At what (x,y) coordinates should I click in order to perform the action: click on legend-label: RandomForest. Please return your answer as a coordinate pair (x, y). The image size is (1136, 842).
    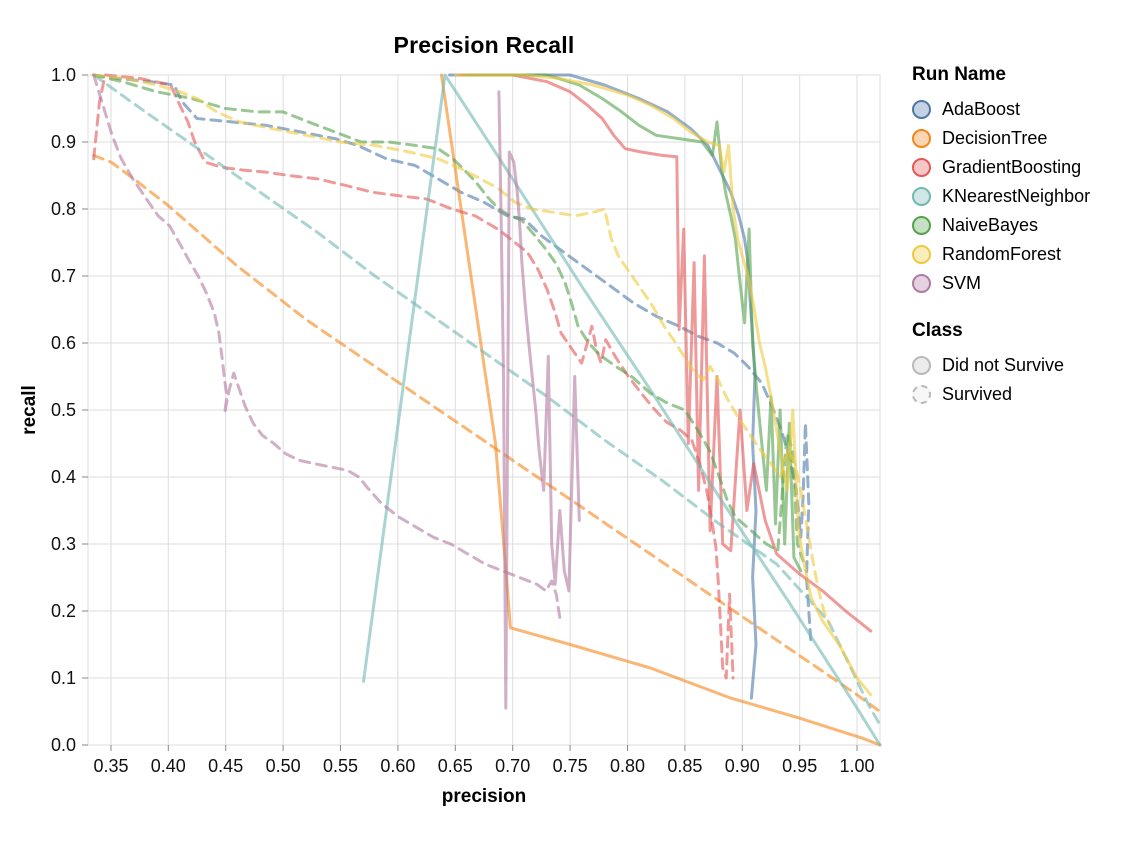
    Looking at the image, I should click on (1002, 254).